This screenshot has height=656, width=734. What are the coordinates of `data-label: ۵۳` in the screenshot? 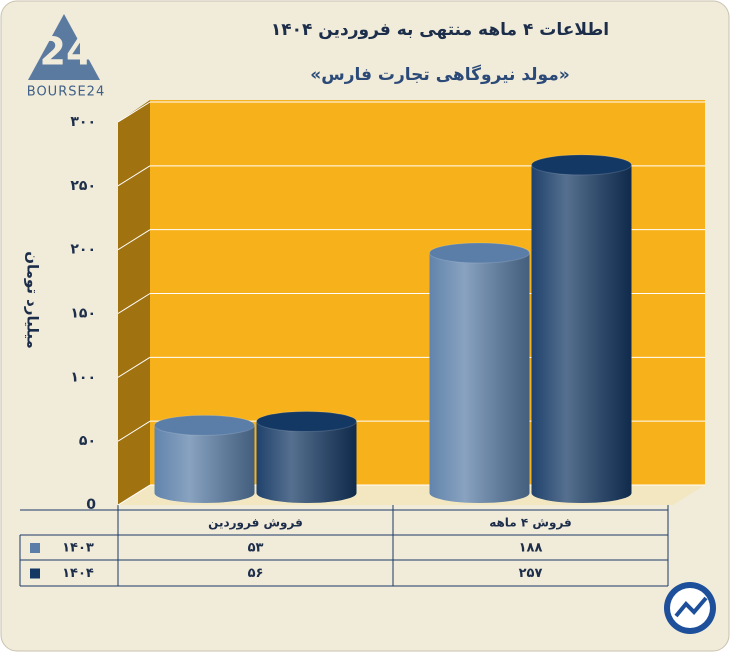 It's located at (256, 548).